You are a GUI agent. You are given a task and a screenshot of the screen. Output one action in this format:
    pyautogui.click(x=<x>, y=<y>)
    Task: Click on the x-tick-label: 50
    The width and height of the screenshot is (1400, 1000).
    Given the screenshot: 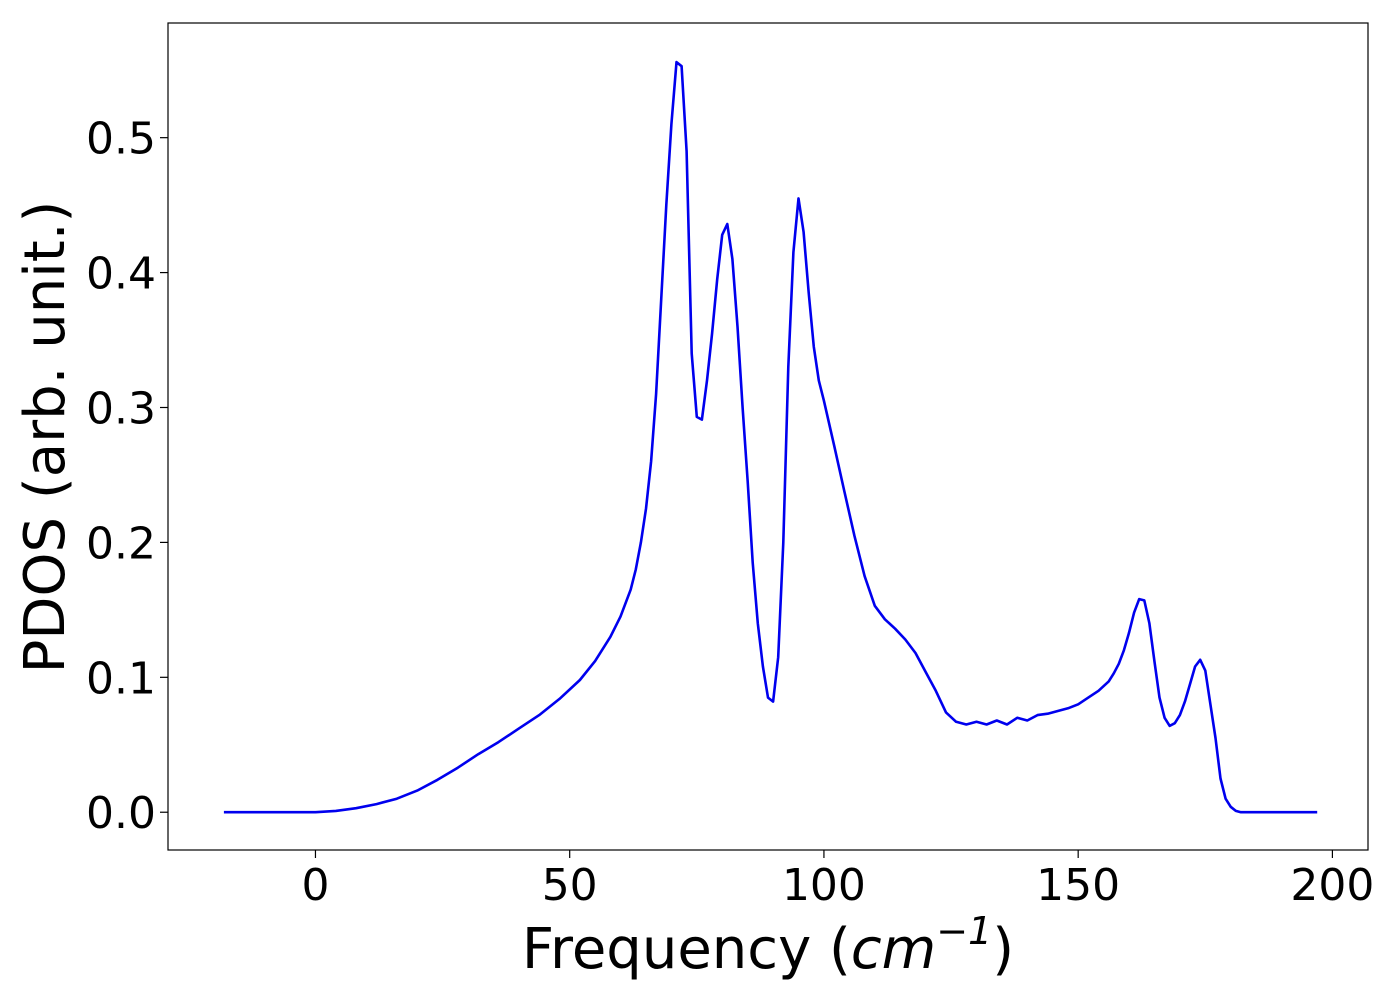 What is the action you would take?
    pyautogui.click(x=570, y=885)
    